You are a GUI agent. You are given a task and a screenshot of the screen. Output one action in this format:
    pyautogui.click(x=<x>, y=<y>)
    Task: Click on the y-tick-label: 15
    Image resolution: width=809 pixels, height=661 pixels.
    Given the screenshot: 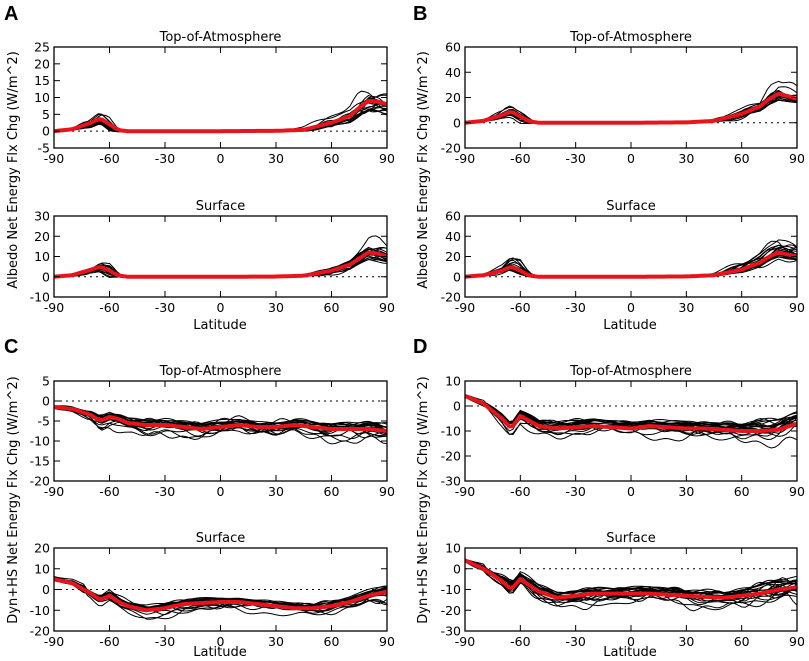 What is the action you would take?
    pyautogui.click(x=42, y=80)
    